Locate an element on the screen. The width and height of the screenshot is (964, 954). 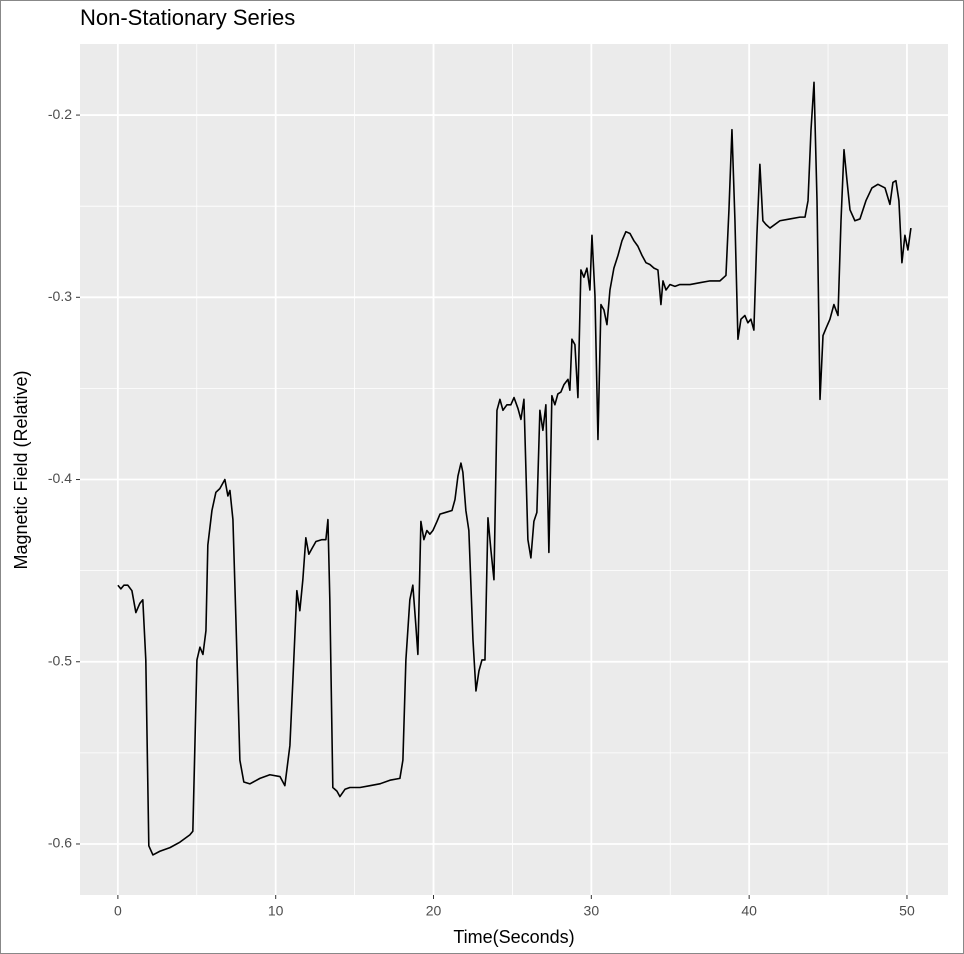
y-tick-label: -0.5 is located at coordinates (60, 660).